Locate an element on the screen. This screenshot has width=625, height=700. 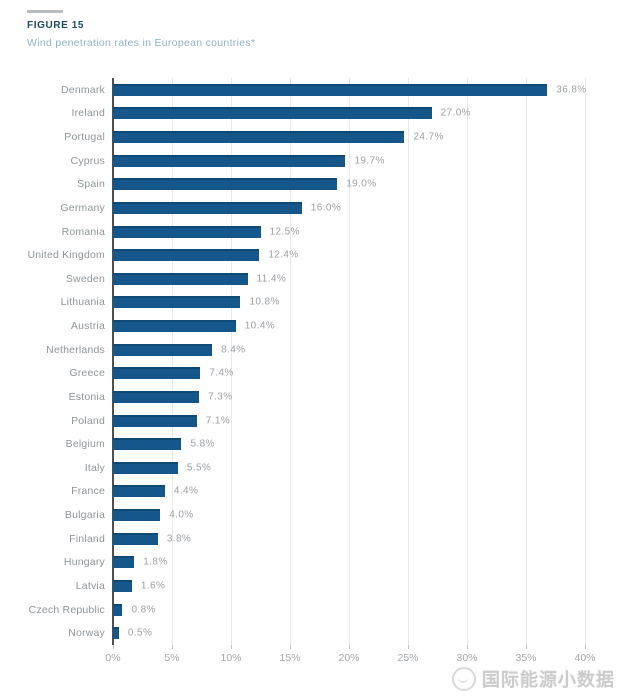
country-label: Germany is located at coordinates (82, 207).